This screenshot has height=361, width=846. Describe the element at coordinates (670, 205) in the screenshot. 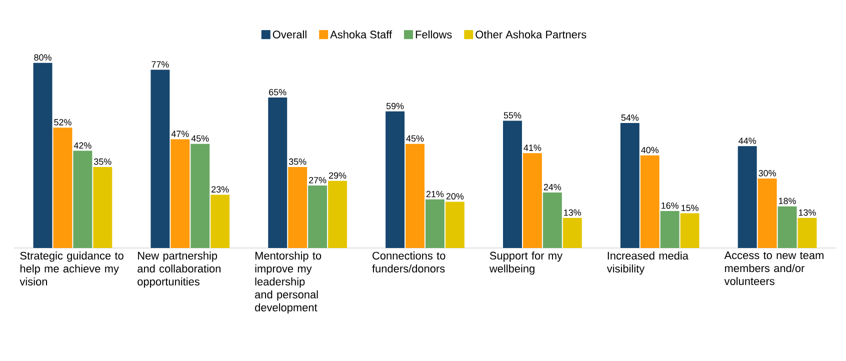

I see `data-label: 16%` at that location.